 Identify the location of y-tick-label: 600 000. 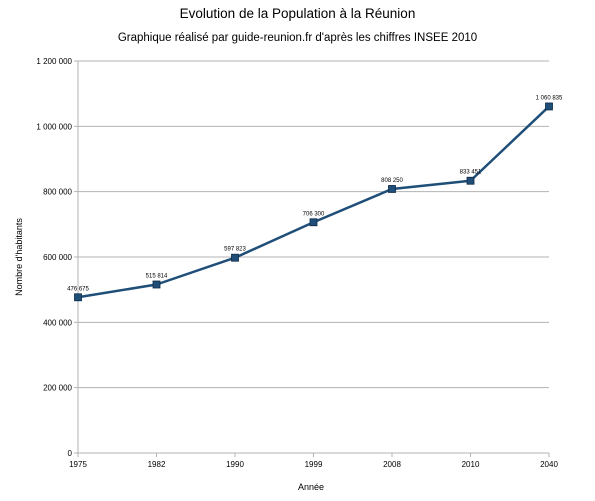
(57, 257).